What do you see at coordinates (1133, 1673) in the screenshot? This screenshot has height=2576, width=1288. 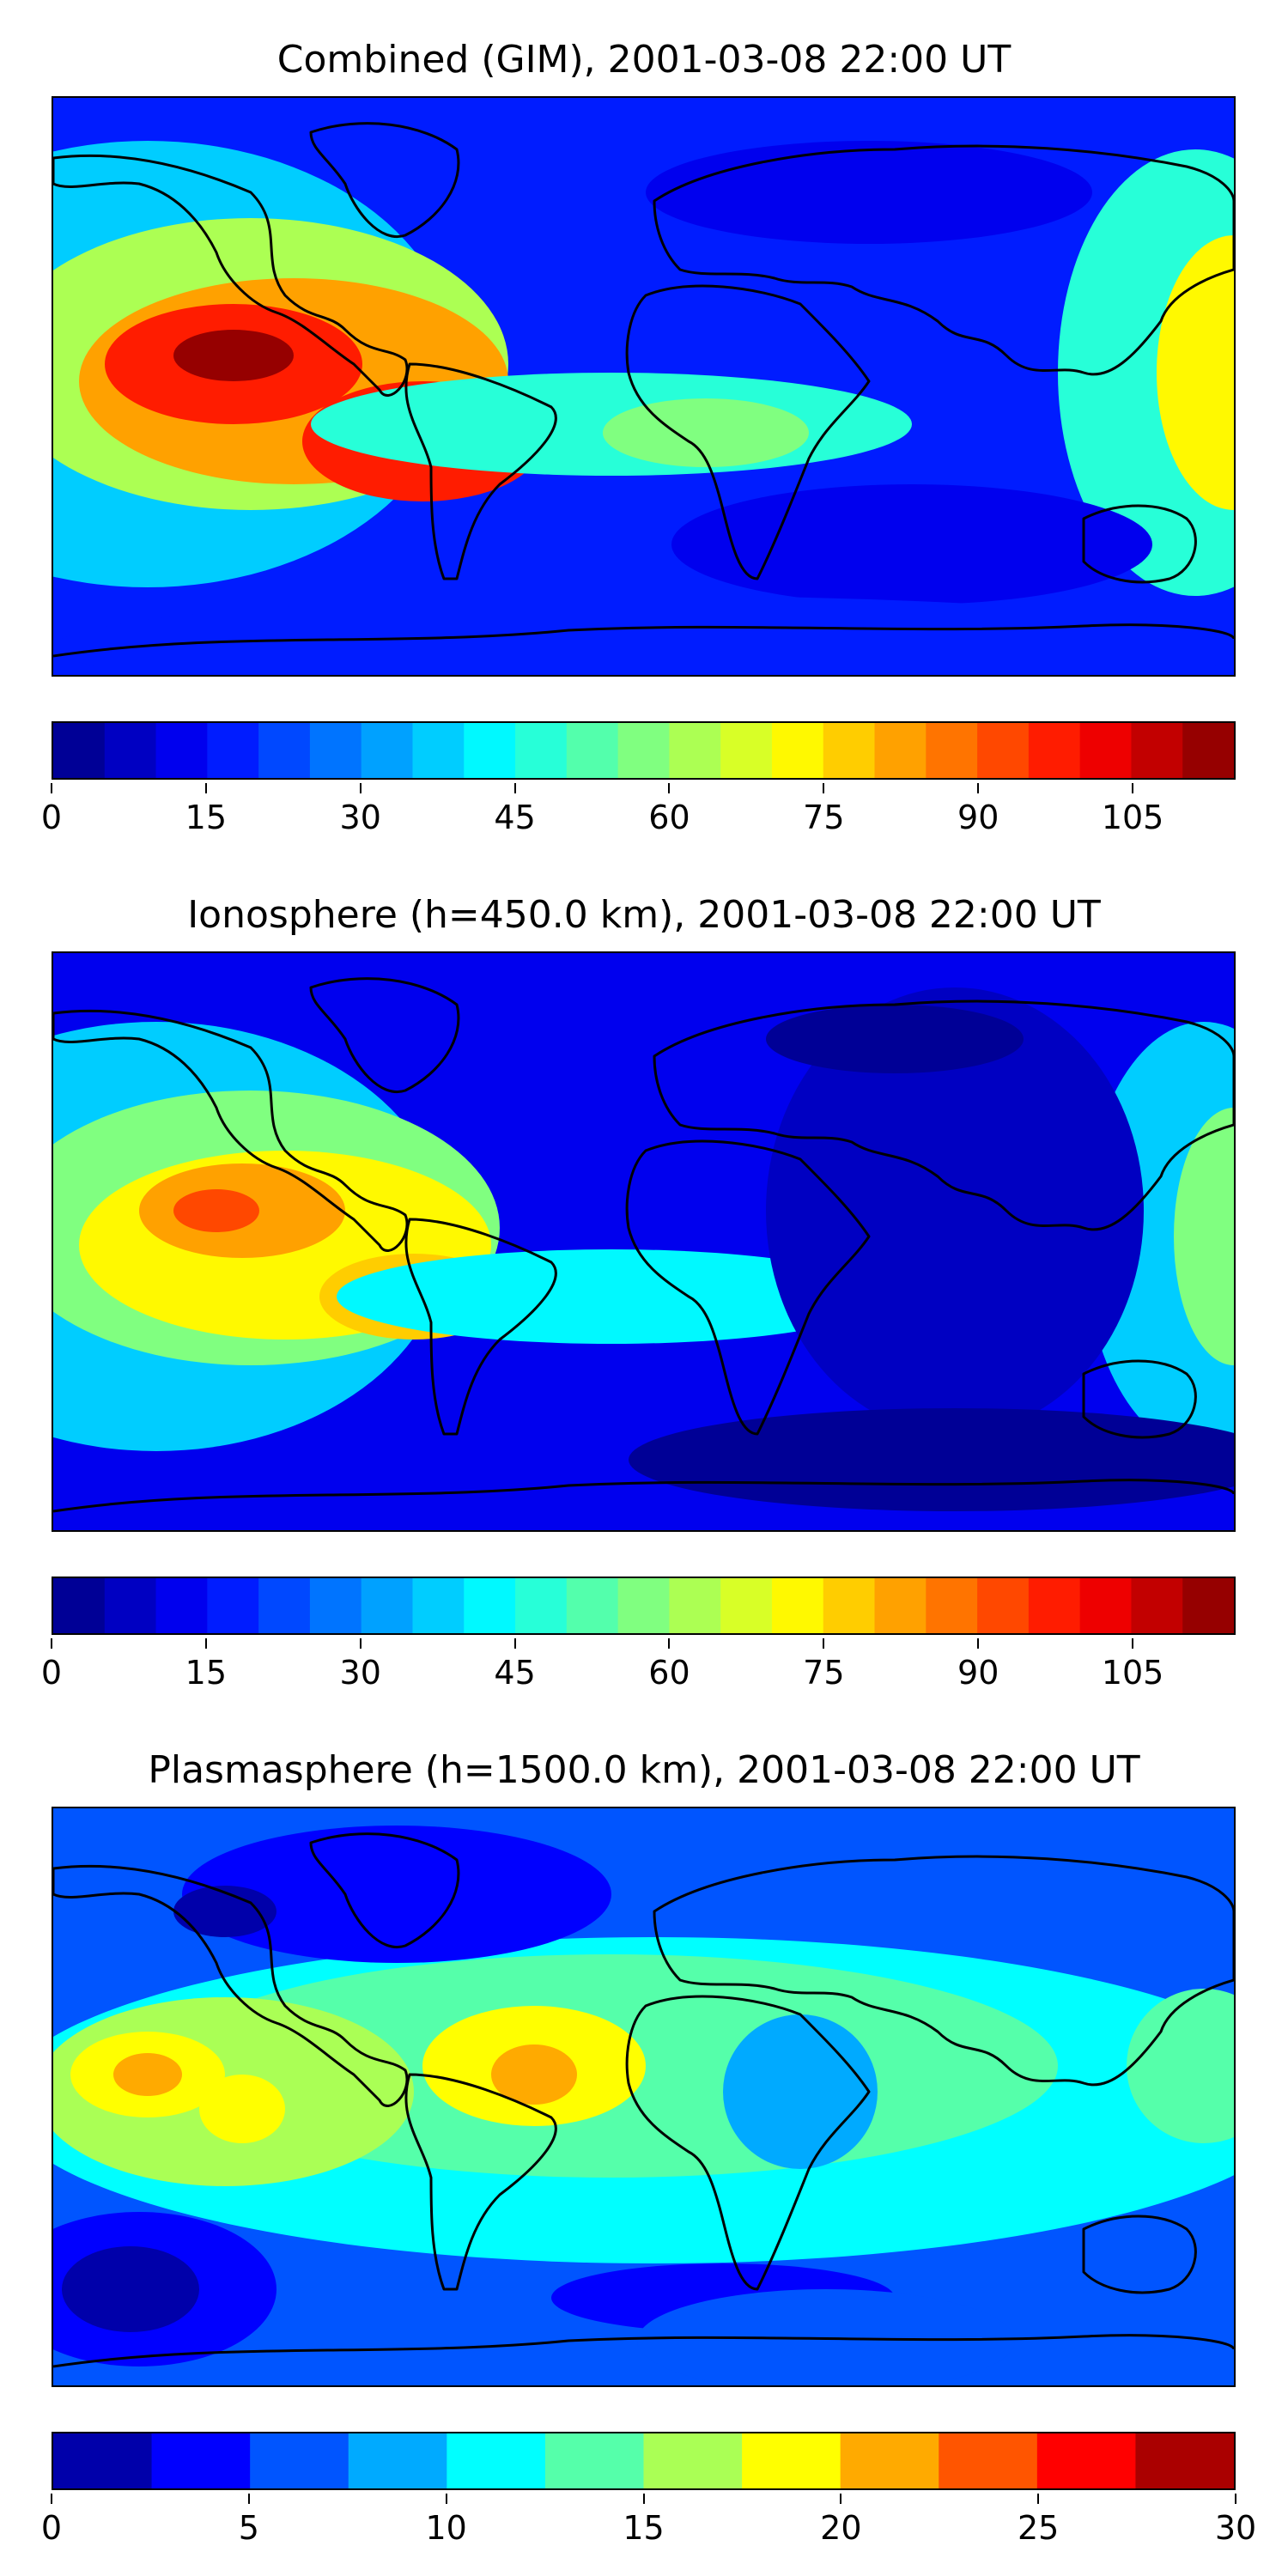 I see `colorbar-tick-label: 105` at bounding box center [1133, 1673].